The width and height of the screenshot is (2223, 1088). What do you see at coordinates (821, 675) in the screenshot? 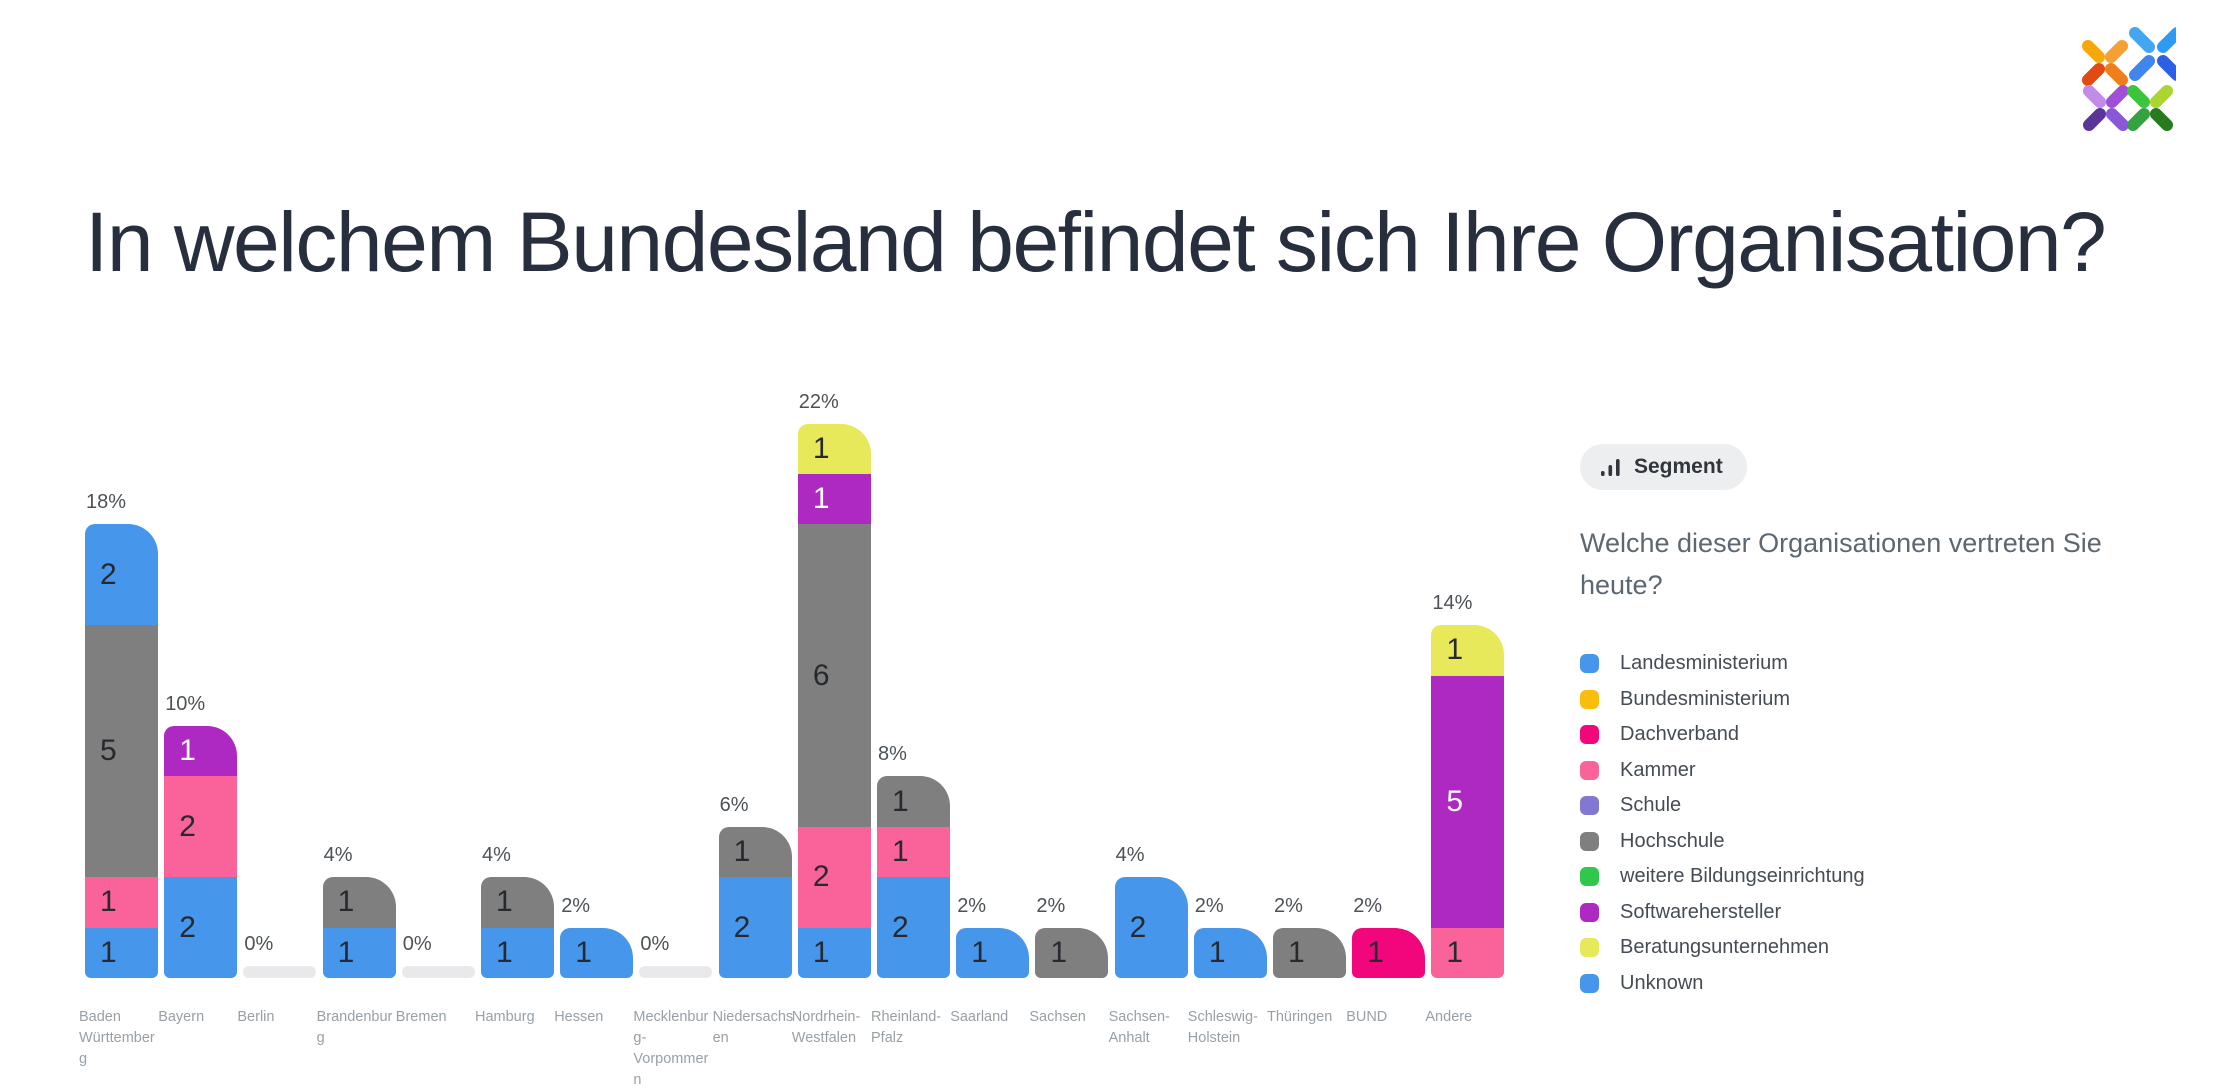
I see `segment-value-label: 6` at bounding box center [821, 675].